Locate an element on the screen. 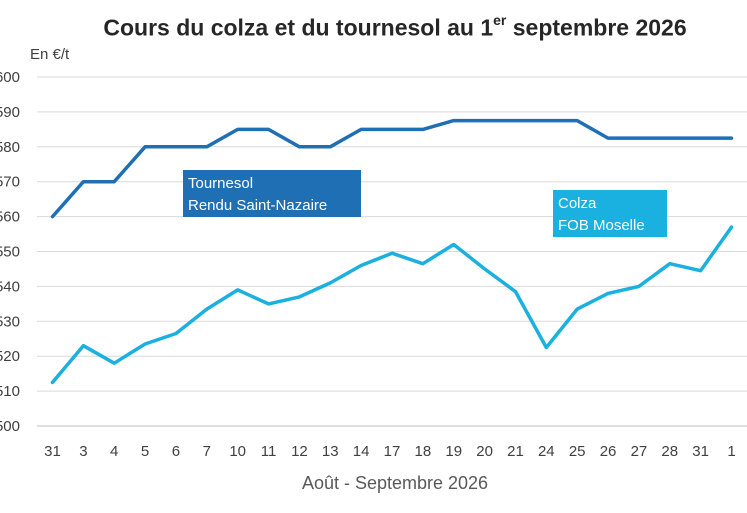  y-tick-label-550: 550 is located at coordinates (10, 252).